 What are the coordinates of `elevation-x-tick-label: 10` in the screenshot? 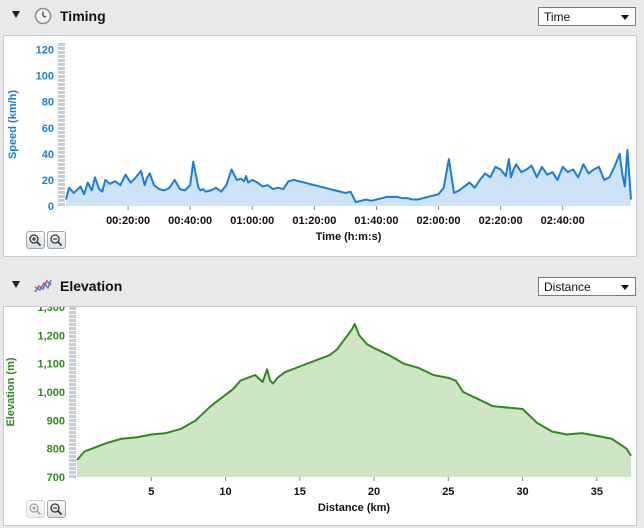 It's located at (225, 492).